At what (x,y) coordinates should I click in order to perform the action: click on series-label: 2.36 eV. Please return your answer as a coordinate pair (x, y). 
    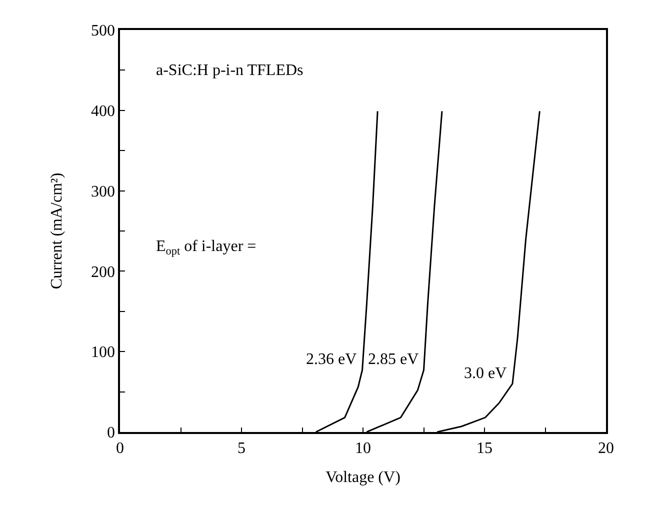
    Looking at the image, I should click on (332, 359).